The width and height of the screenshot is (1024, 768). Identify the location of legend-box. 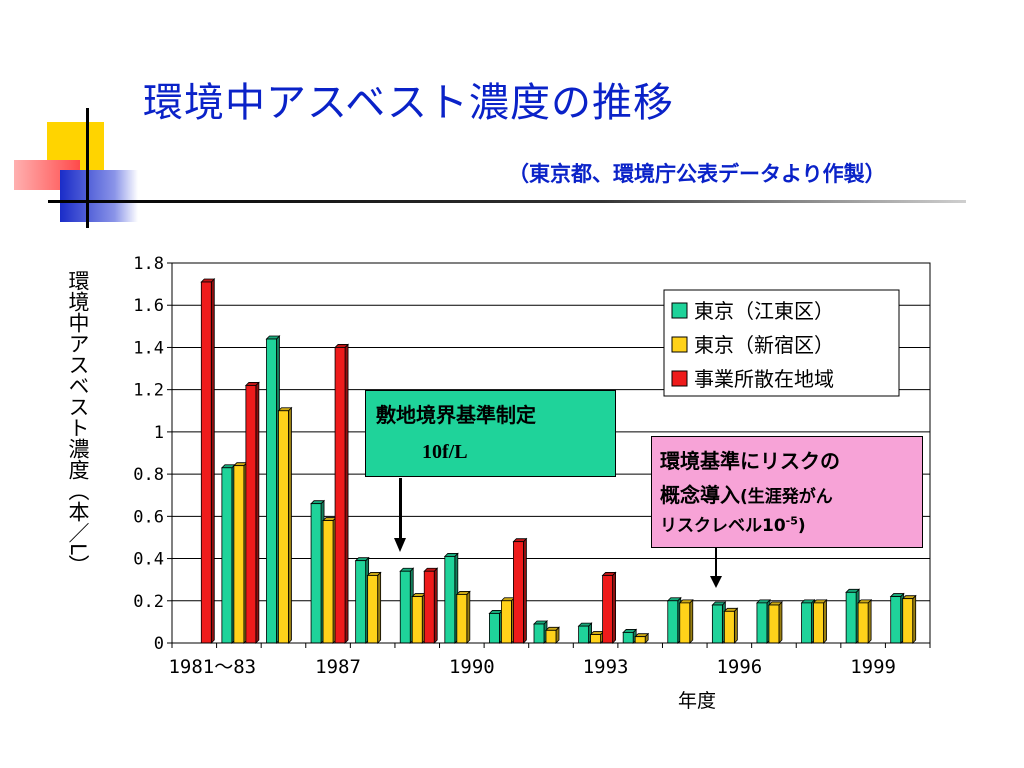
(781, 343).